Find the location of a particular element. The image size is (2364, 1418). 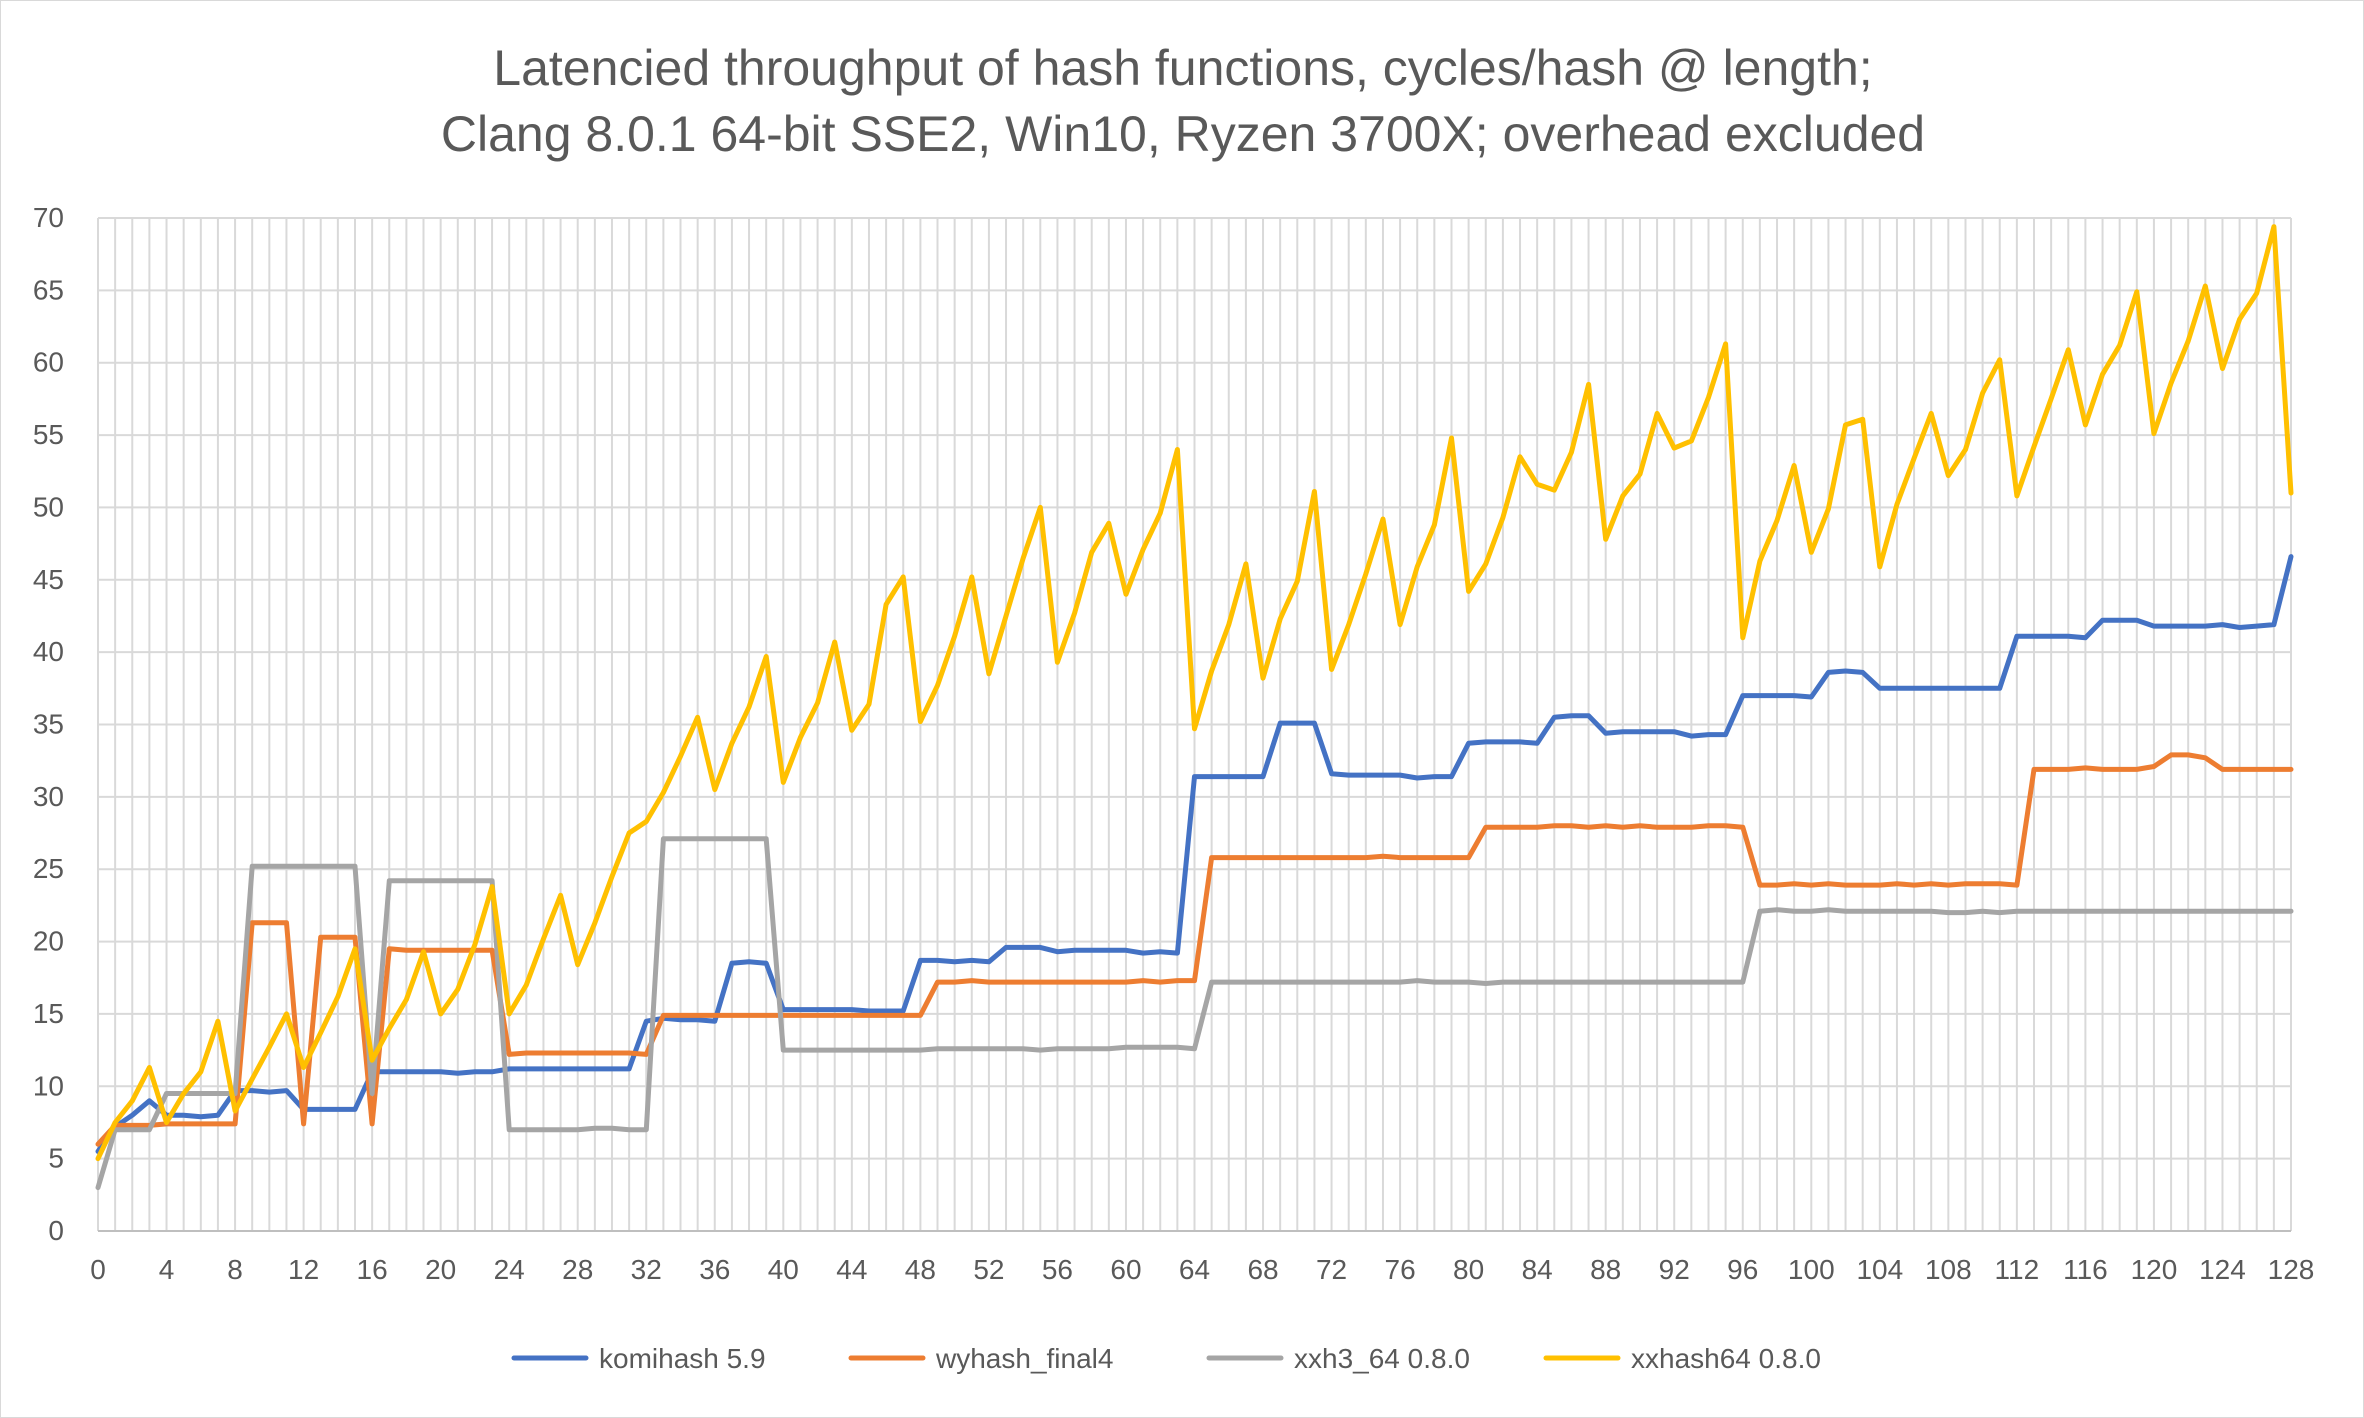

x-tick-label-15: 60 is located at coordinates (1125, 1269).